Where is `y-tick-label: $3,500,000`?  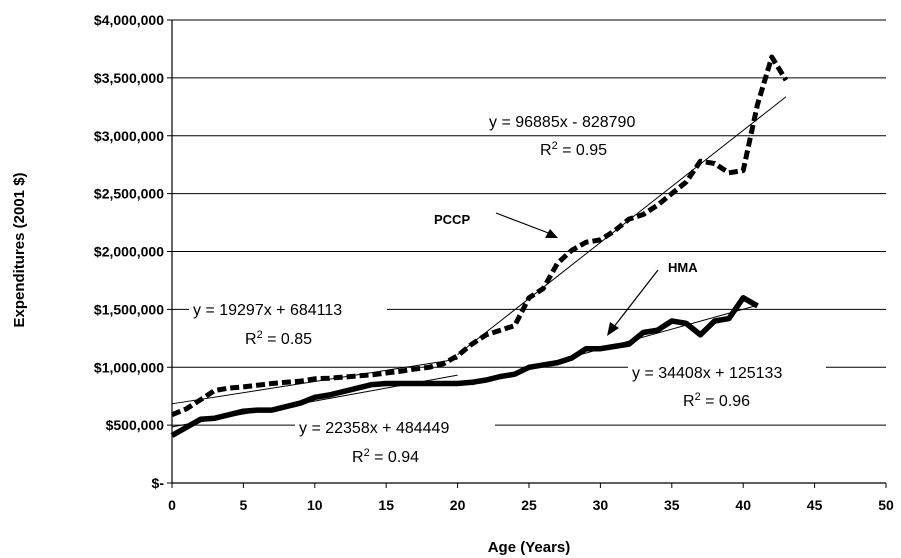 y-tick-label: $3,500,000 is located at coordinates (129, 78).